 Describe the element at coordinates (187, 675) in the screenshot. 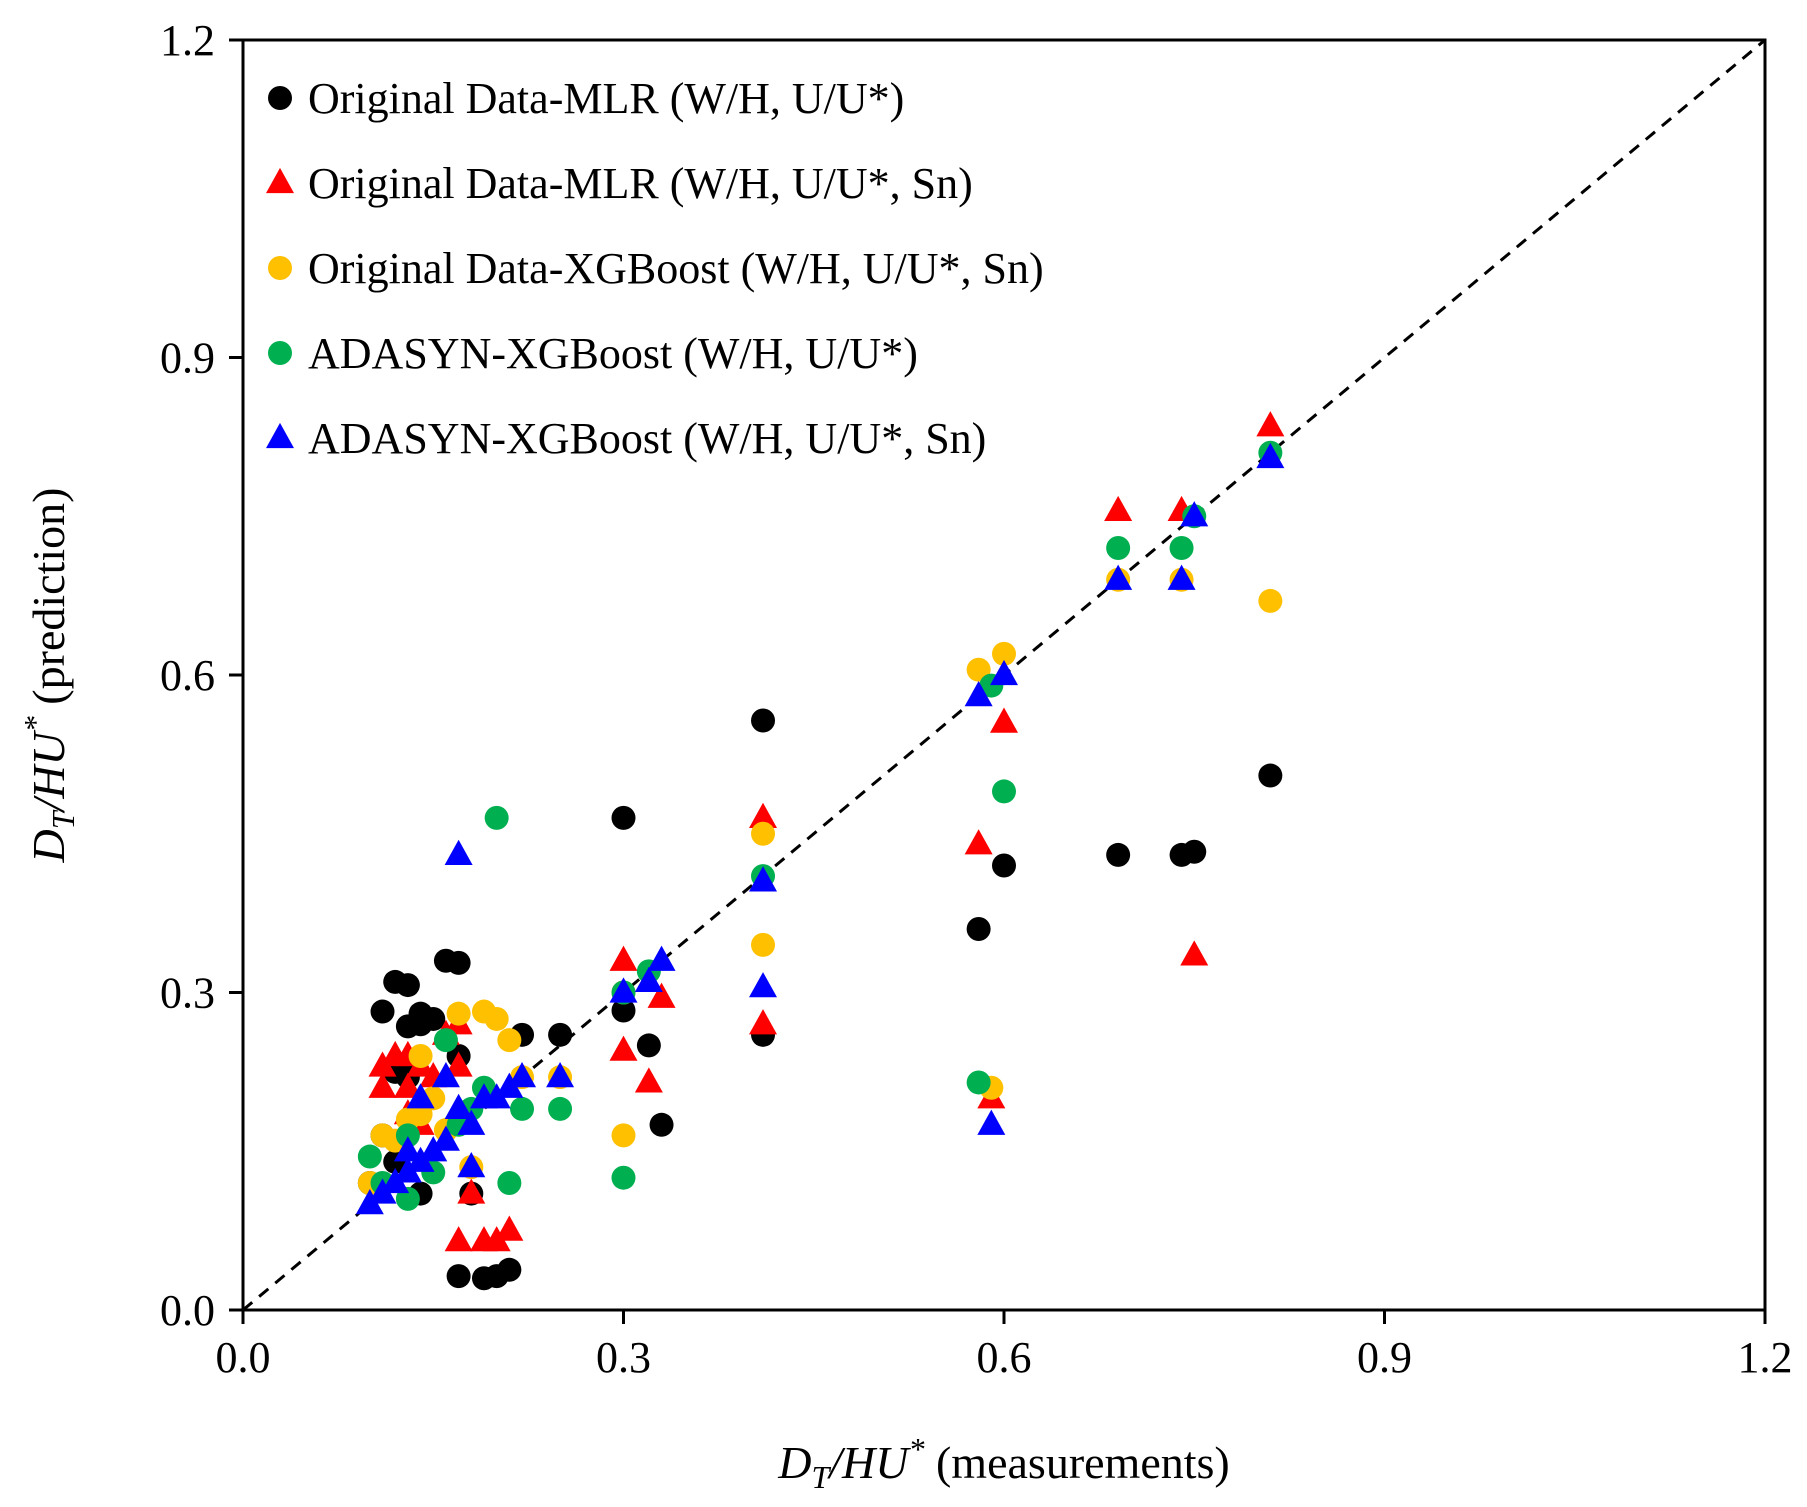

I see `y-tick-label: 0.6` at that location.